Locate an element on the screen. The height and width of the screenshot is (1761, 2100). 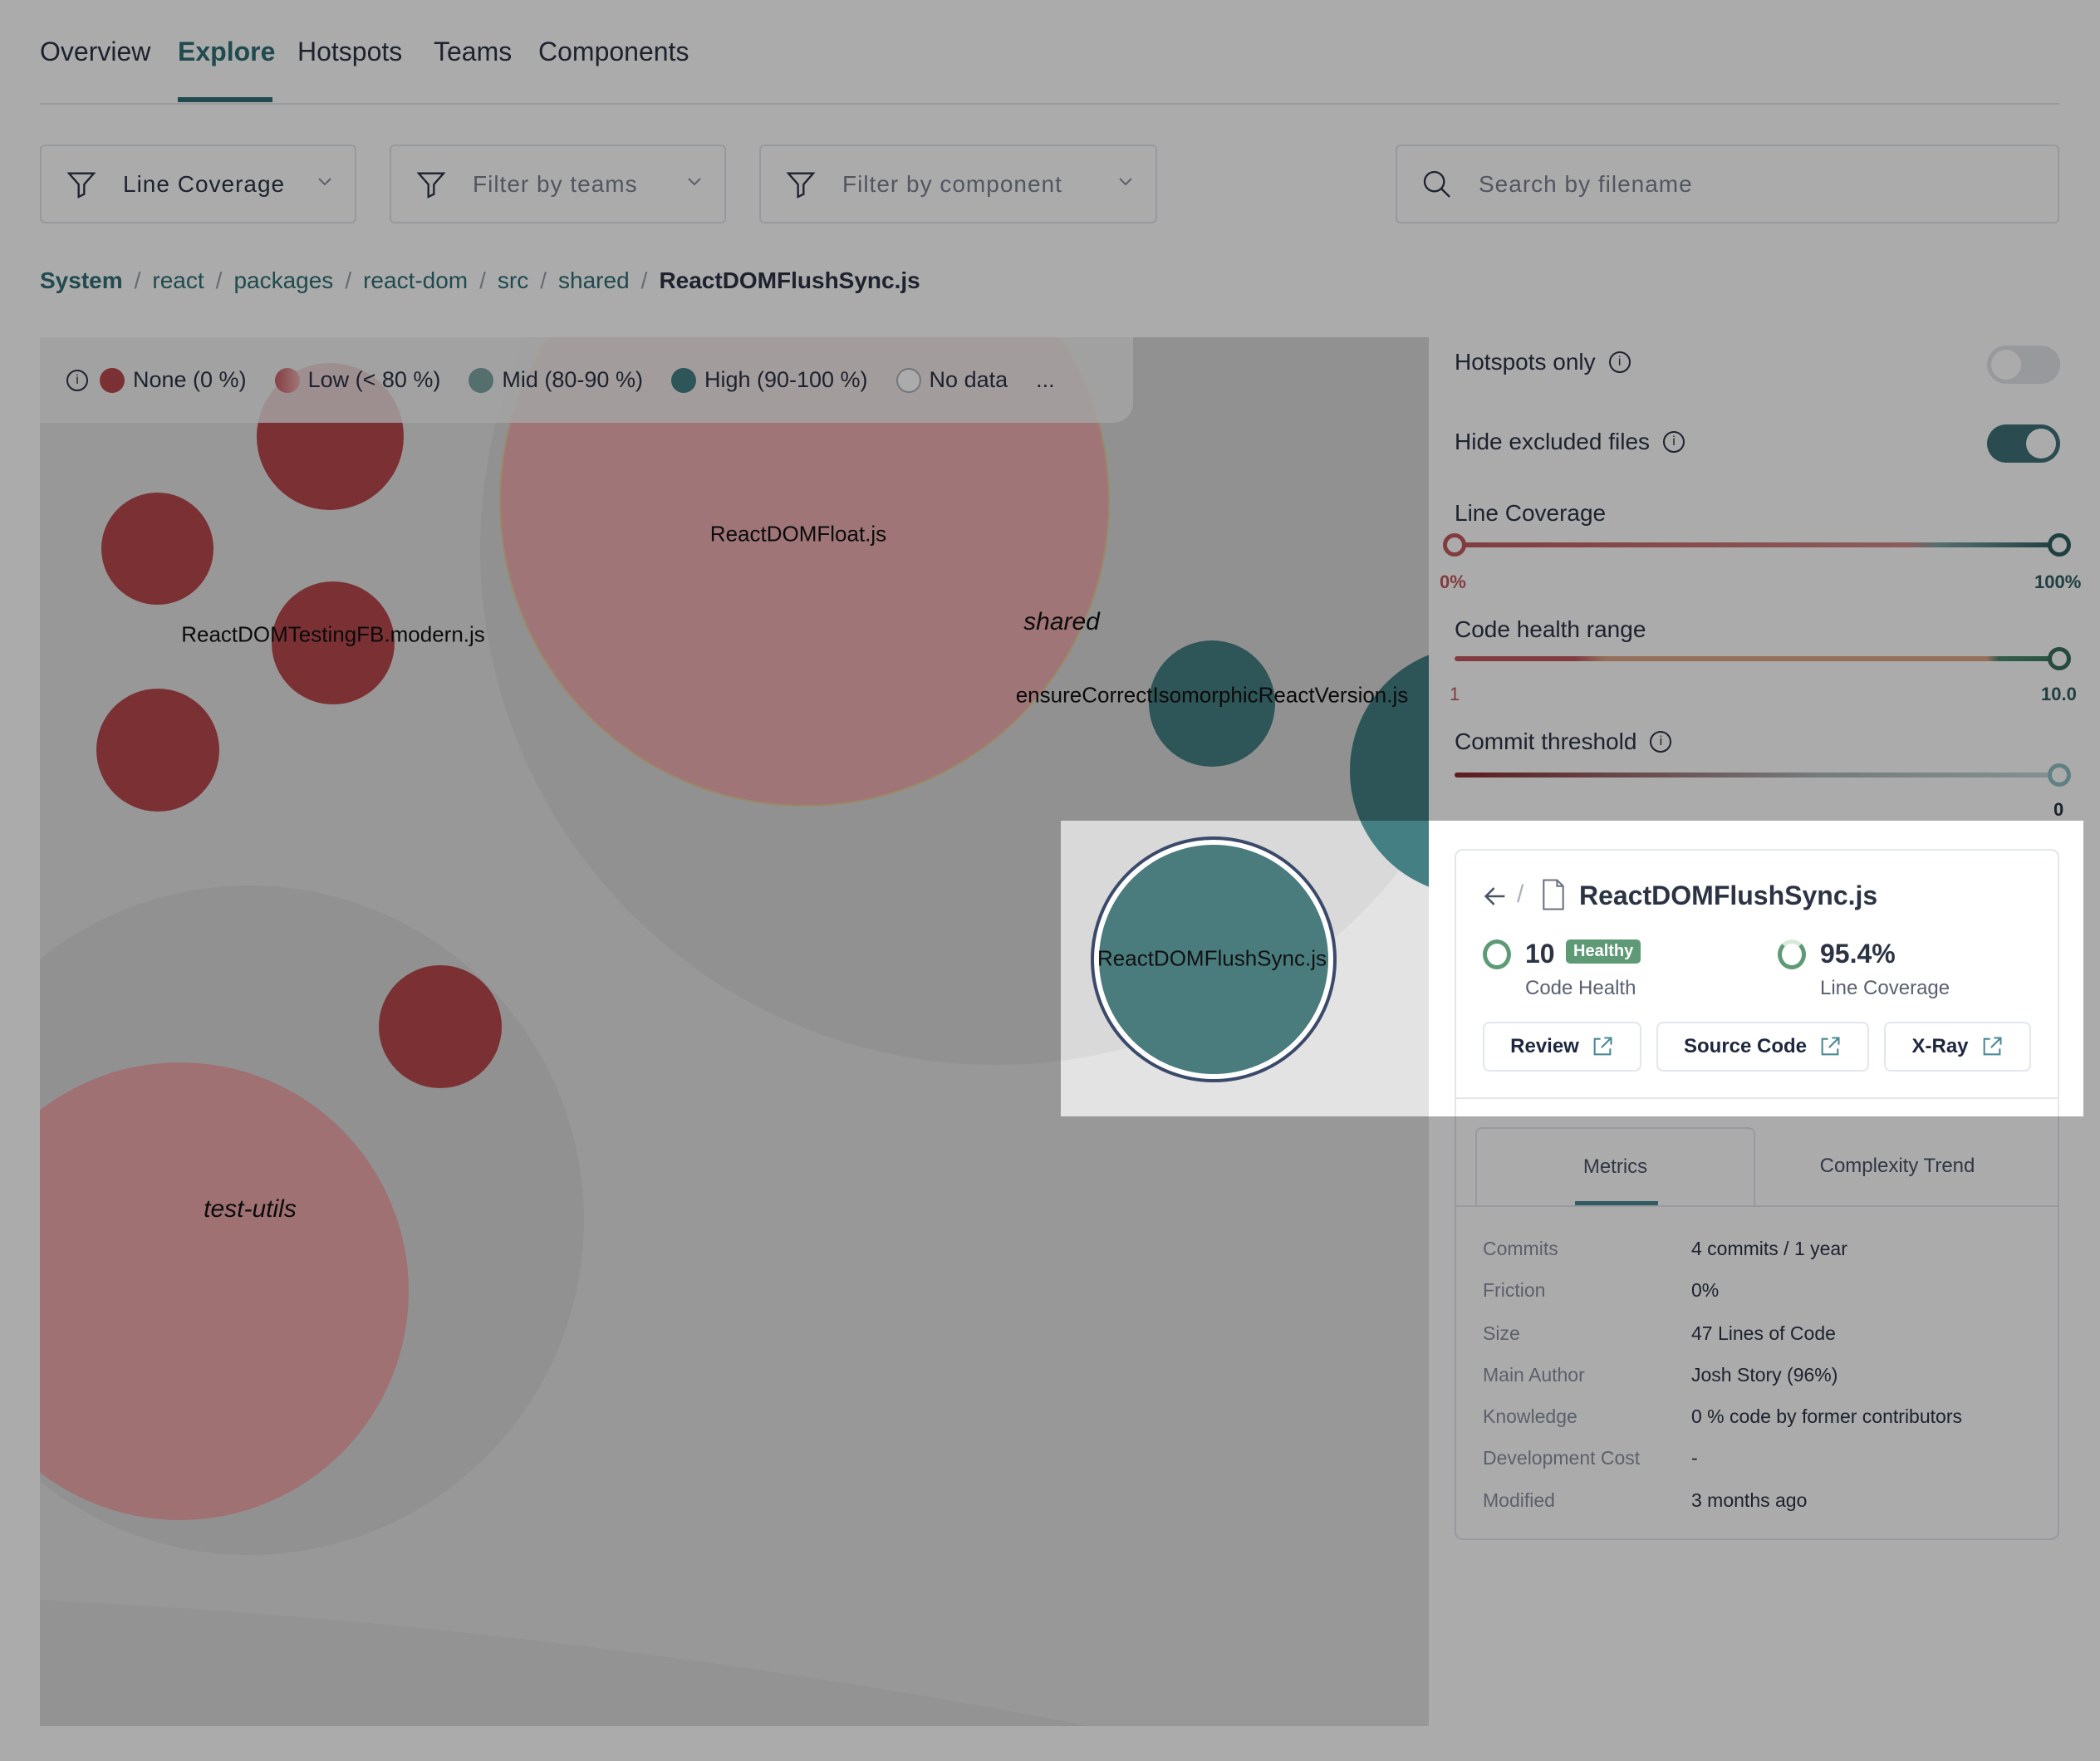
line-coverage-max-handle is located at coordinates (2059, 545).